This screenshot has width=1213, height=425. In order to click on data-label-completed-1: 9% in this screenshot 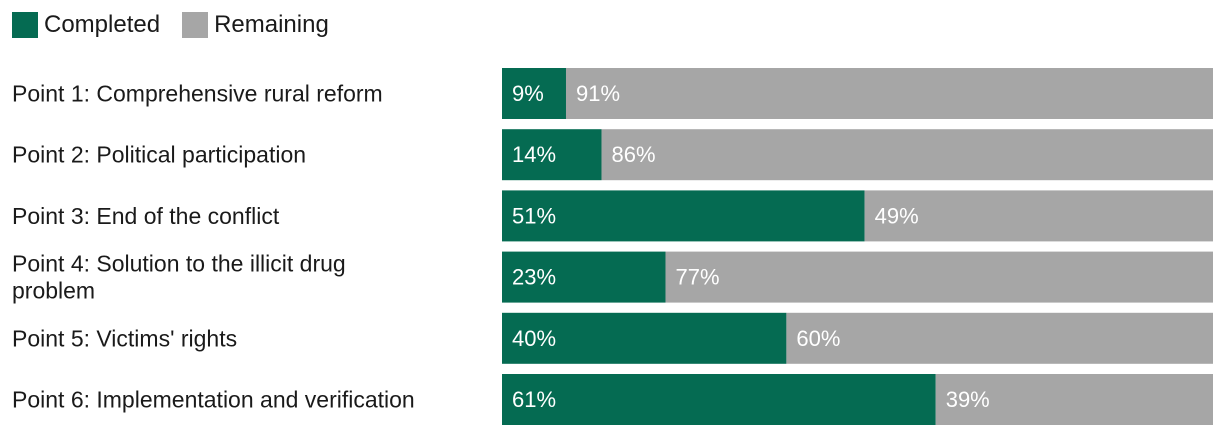, I will do `click(528, 93)`.